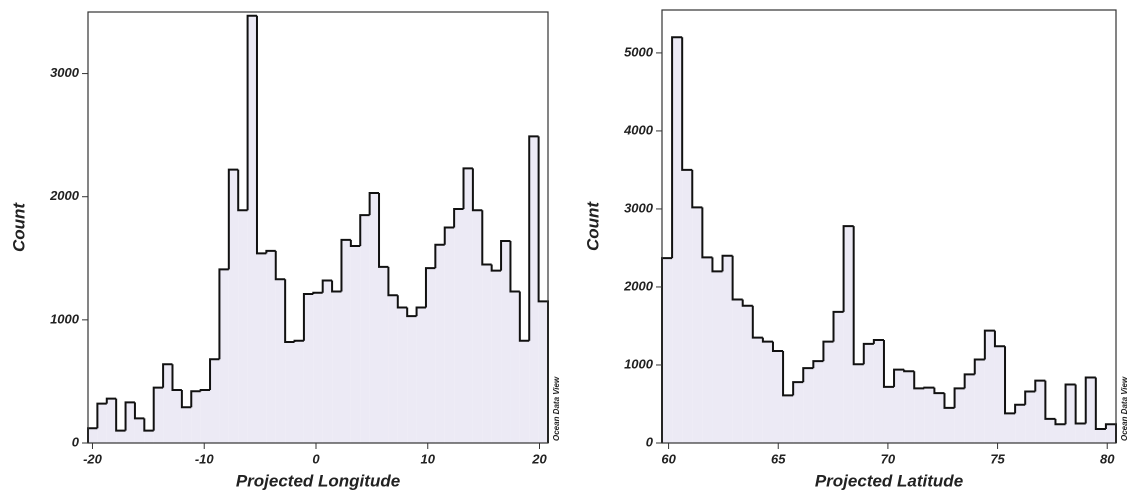 Image resolution: width=1139 pixels, height=494 pixels. I want to click on y-tick-label: 0, so click(76, 441).